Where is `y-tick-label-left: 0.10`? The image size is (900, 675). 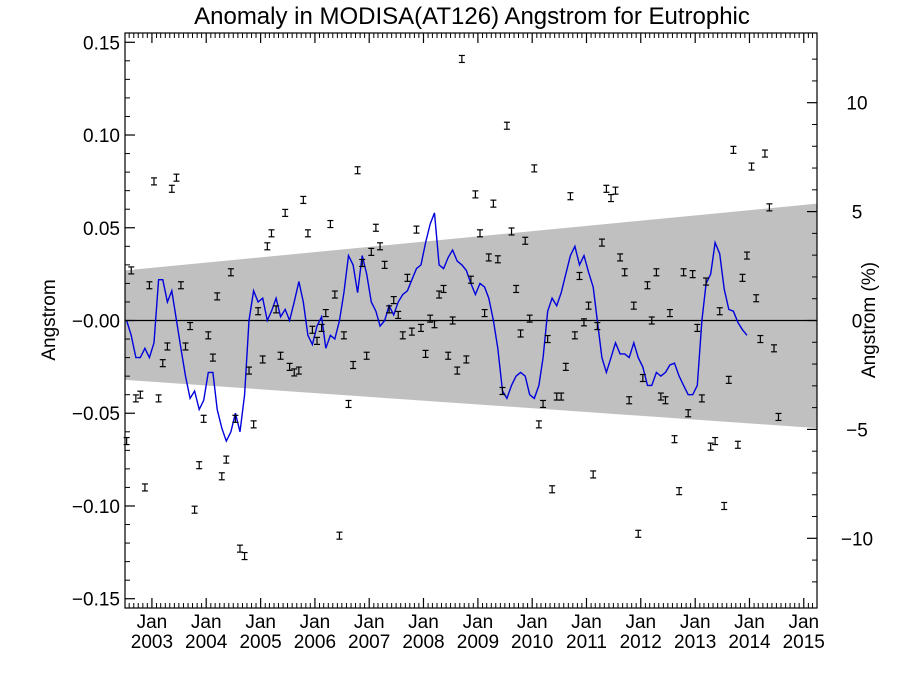
y-tick-label-left: 0.10 is located at coordinates (101, 136).